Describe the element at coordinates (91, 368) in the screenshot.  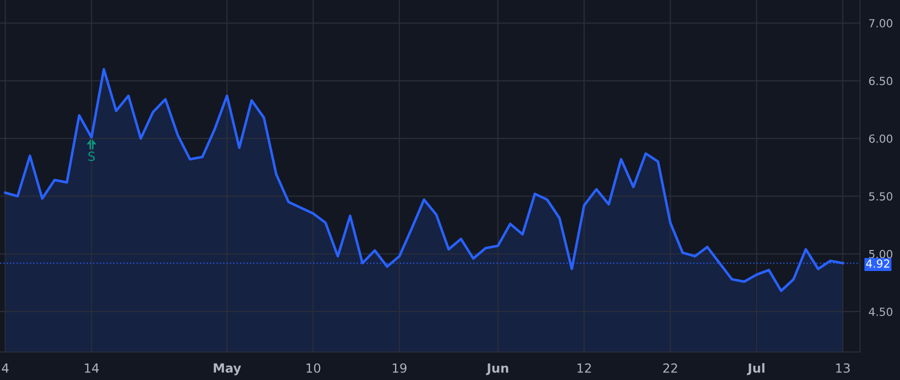
I see `x-tick-label: 14` at that location.